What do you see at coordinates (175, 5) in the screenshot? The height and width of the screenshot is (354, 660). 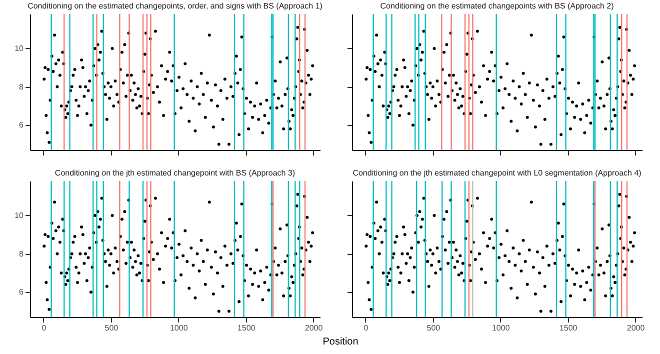 I see `chart-title: Conditioning on the estimated changepoints, order, and signs with BS (Approach 1)` at bounding box center [175, 5].